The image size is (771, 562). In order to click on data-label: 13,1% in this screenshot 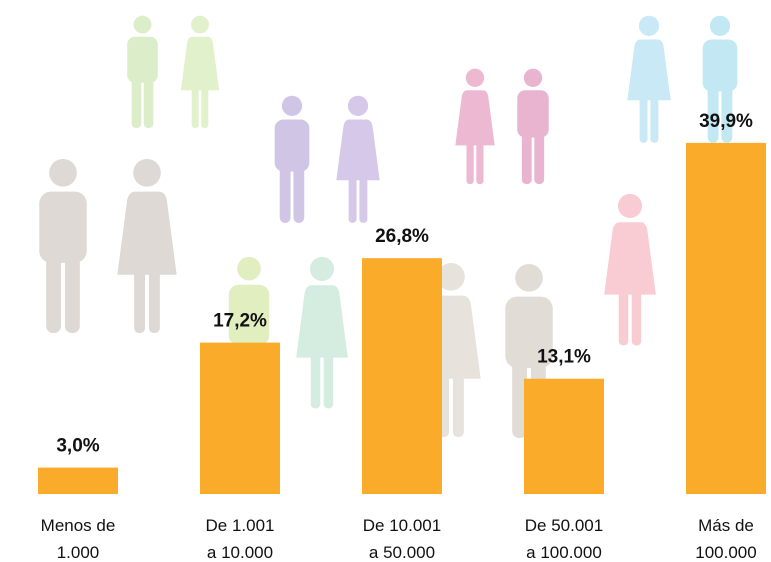, I will do `click(564, 357)`.